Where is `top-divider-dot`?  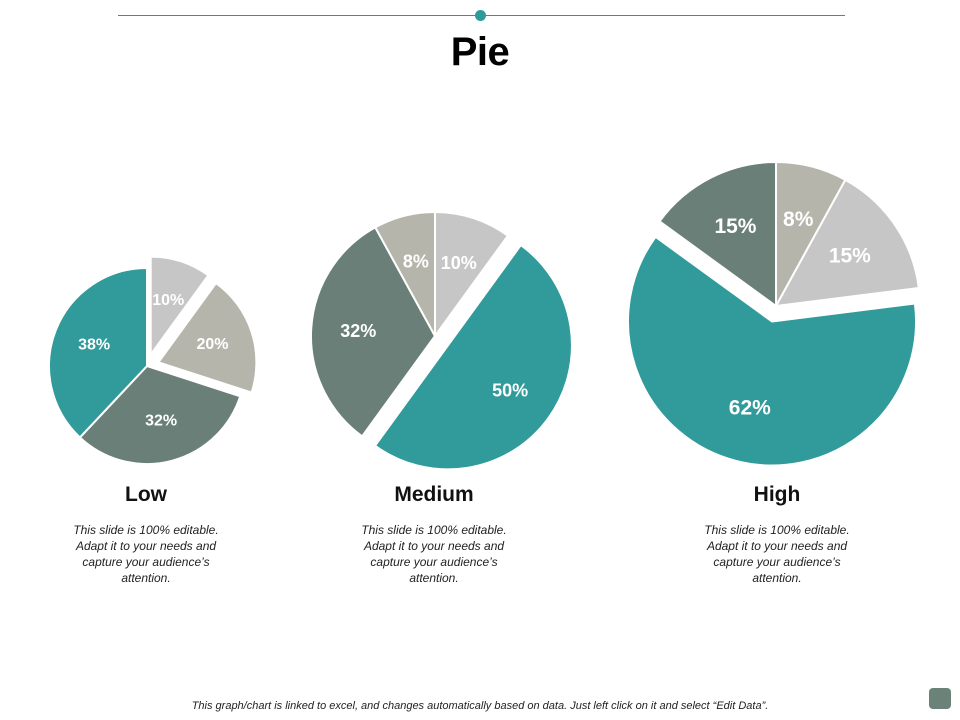
top-divider-dot is located at coordinates (480, 15).